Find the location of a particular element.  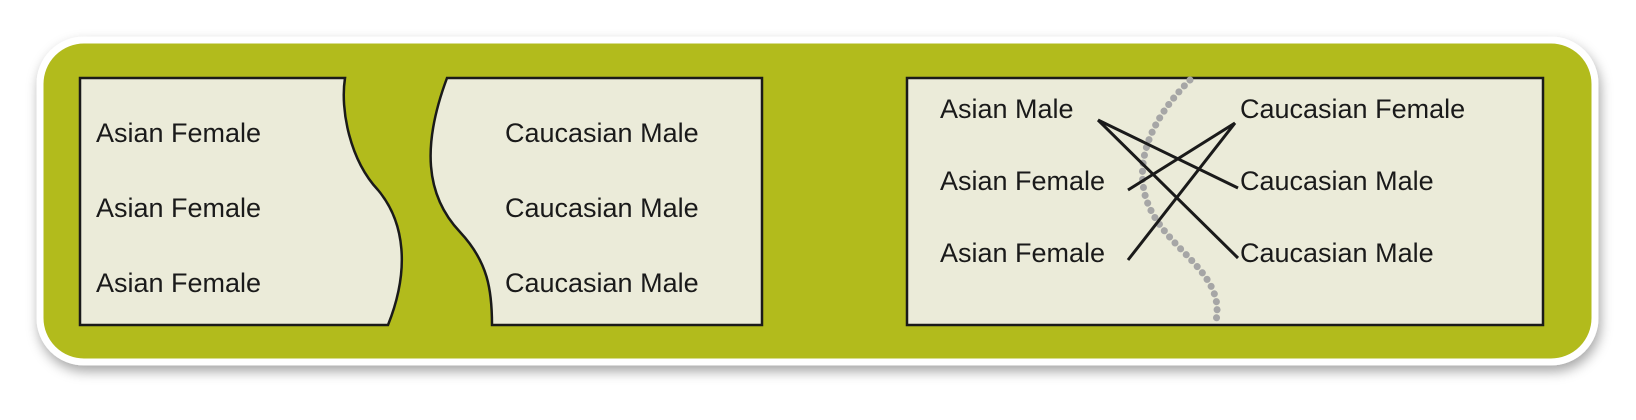

middle-label-3: Caucasian Male is located at coordinates (602, 283).